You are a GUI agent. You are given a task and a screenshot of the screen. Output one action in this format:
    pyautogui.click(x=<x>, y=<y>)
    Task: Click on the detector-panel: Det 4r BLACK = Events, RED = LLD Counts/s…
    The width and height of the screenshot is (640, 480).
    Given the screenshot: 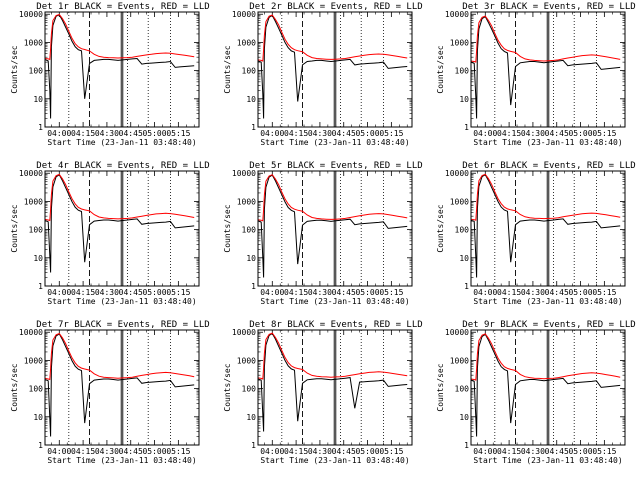 What is the action you would take?
    pyautogui.click(x=110, y=233)
    